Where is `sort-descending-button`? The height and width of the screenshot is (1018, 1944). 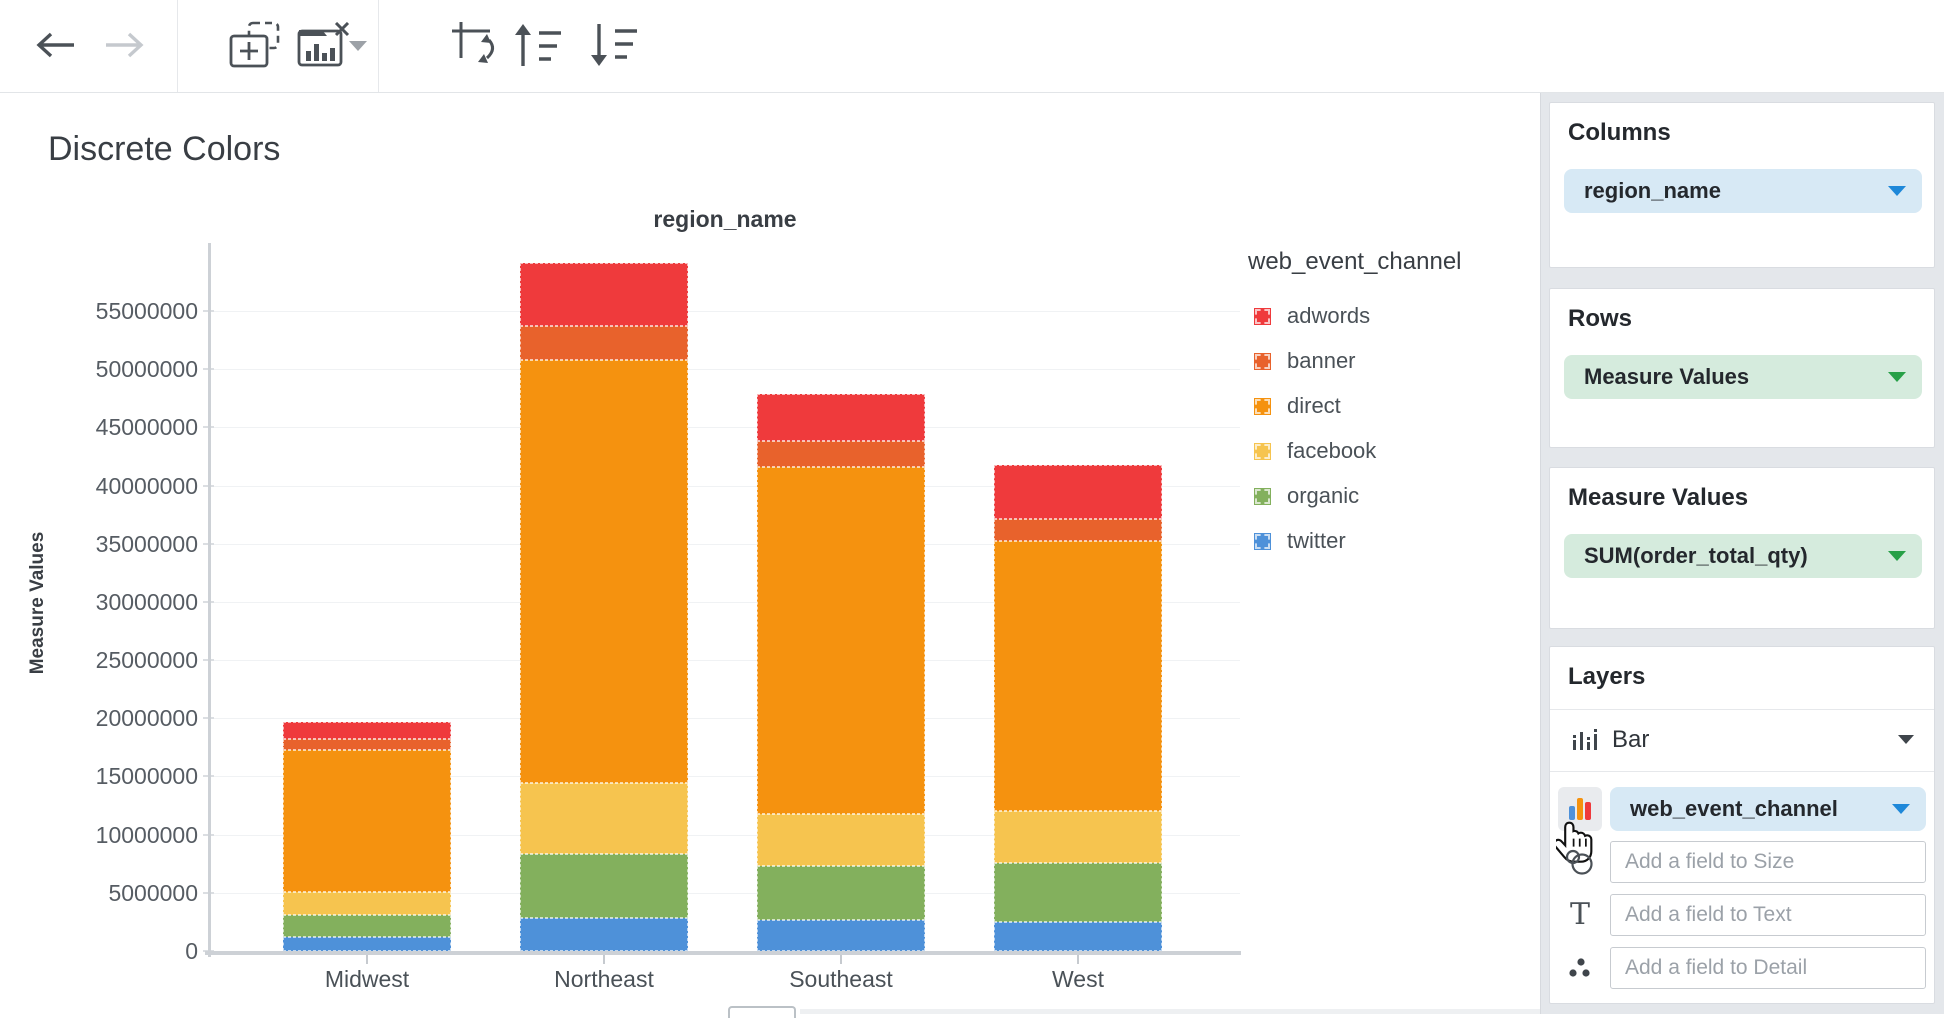 sort-descending-button is located at coordinates (613, 47).